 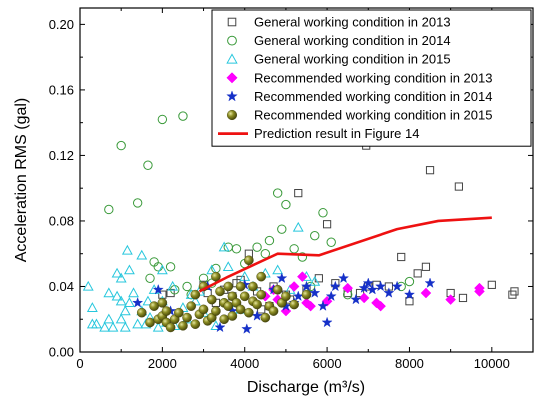 I want to click on x-tick-label: 4000, so click(x=244, y=363).